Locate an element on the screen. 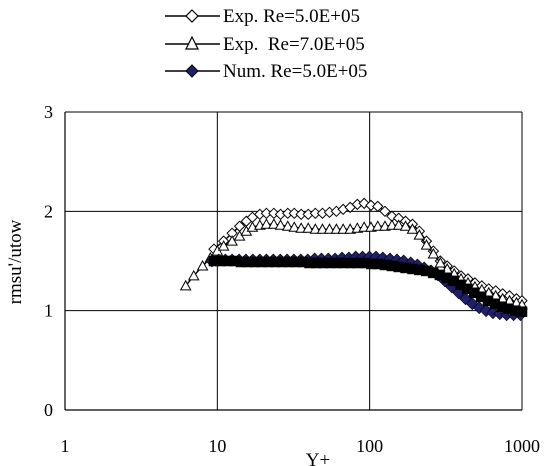 The height and width of the screenshot is (466, 550). legend-label-3: Num. Re=5.0E+05 is located at coordinates (295, 71).